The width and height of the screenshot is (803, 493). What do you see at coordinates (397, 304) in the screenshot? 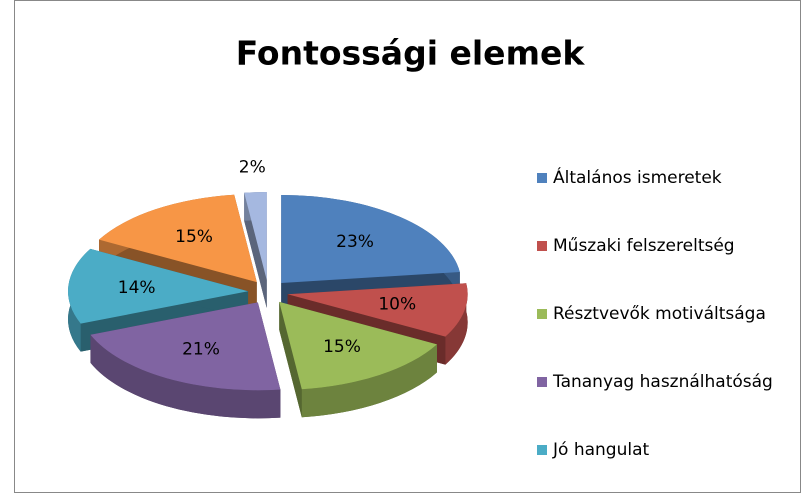
I see `data-label: 10%` at bounding box center [397, 304].